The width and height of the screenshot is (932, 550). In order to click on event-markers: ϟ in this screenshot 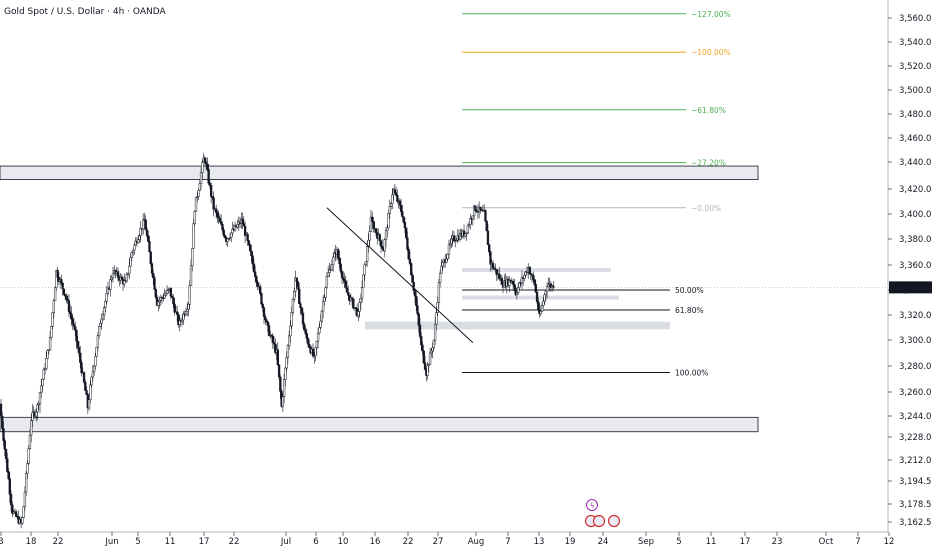, I will do `click(602, 513)`.